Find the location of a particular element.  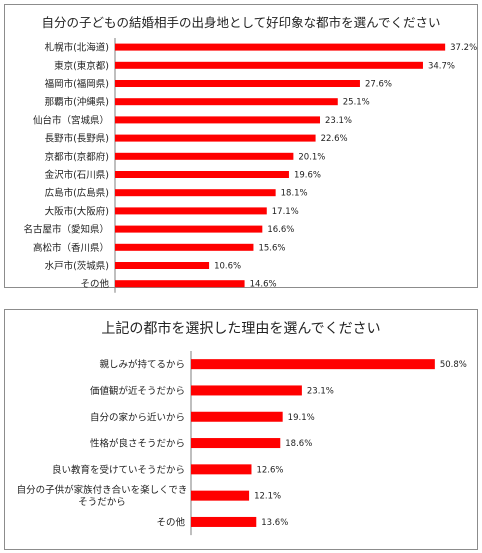

chart-title-reasons: 上記の都市を選択した理由を選んでください is located at coordinates (241, 329).